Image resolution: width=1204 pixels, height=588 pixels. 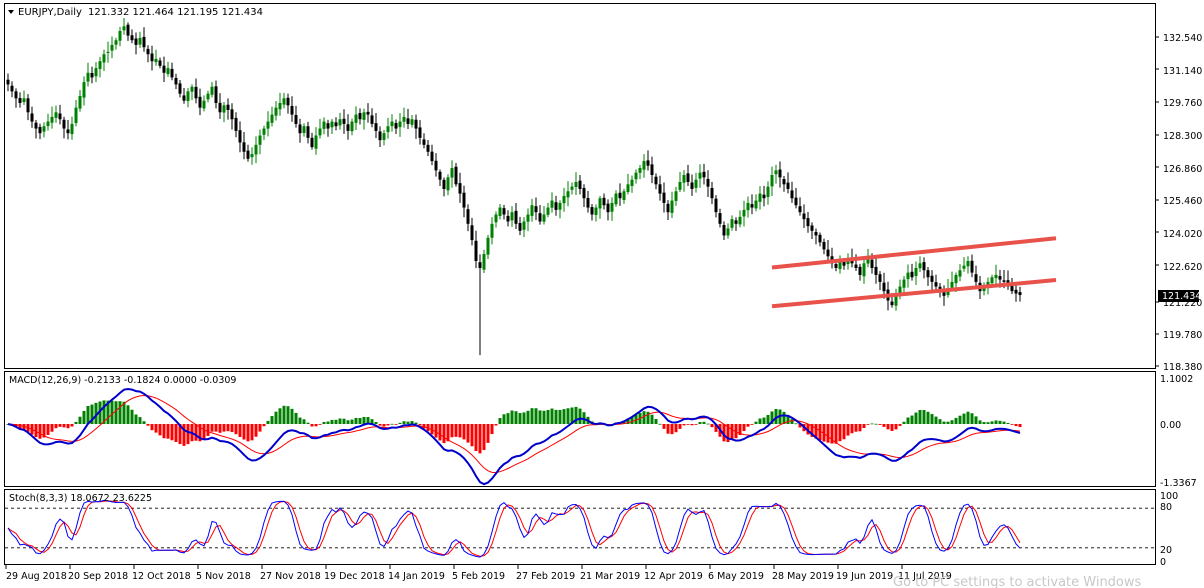 I want to click on channel-upper-line, so click(x=914, y=253).